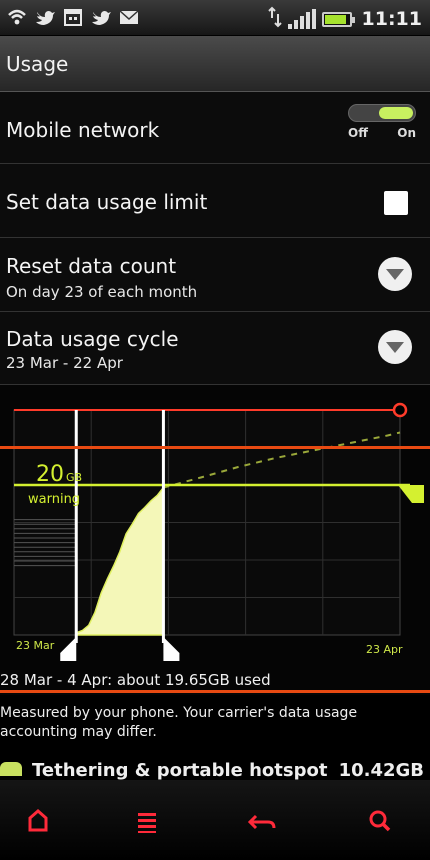 The width and height of the screenshot is (430, 860). What do you see at coordinates (384, 649) in the screenshot?
I see `x-tick-end: 23 Apr` at bounding box center [384, 649].